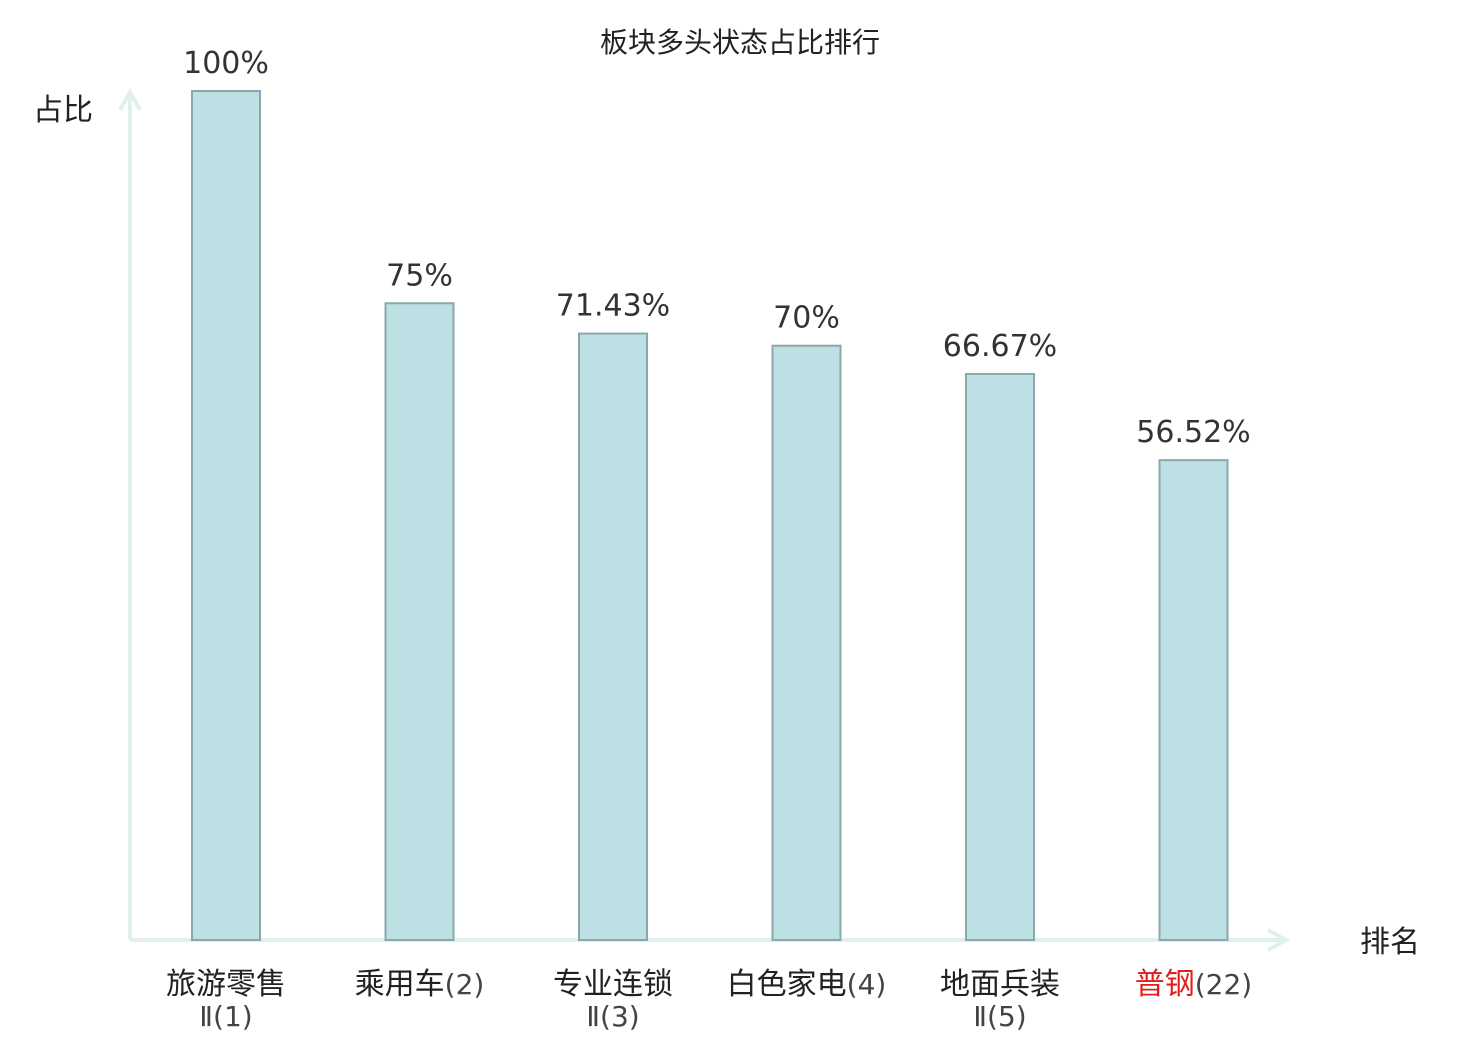 The image size is (1480, 1040). Describe the element at coordinates (612, 1016) in the screenshot. I see `category-rank: Ⅱ(3)` at that location.